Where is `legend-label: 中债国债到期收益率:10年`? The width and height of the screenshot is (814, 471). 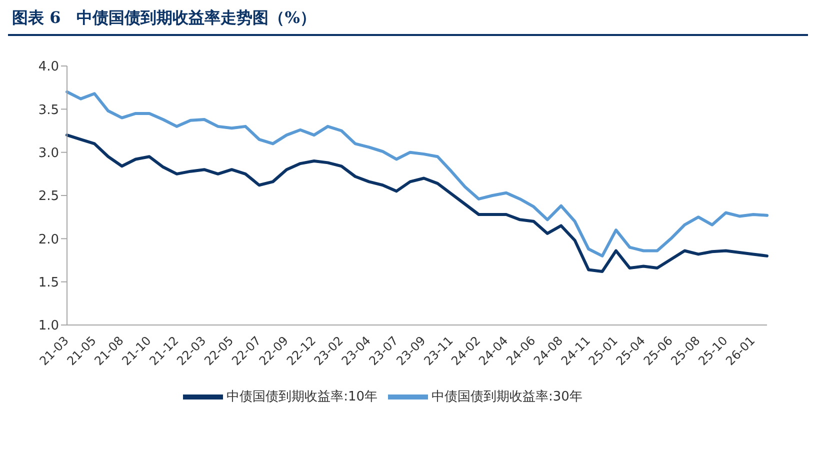 legend-label: 中债国债到期收益率:10年 is located at coordinates (302, 397).